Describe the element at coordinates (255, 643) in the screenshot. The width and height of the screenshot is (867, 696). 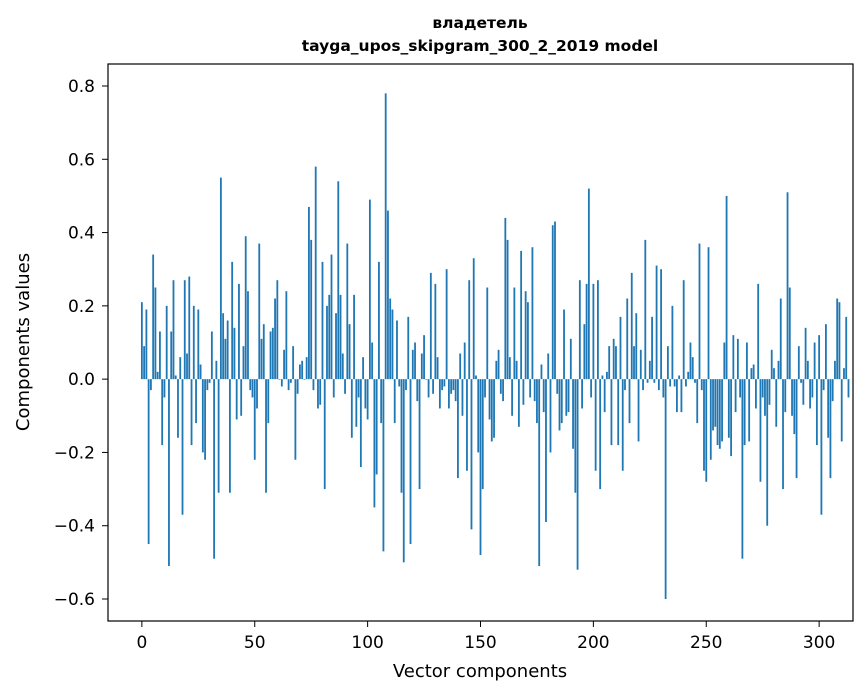
I see `x-tick-label: 50` at that location.